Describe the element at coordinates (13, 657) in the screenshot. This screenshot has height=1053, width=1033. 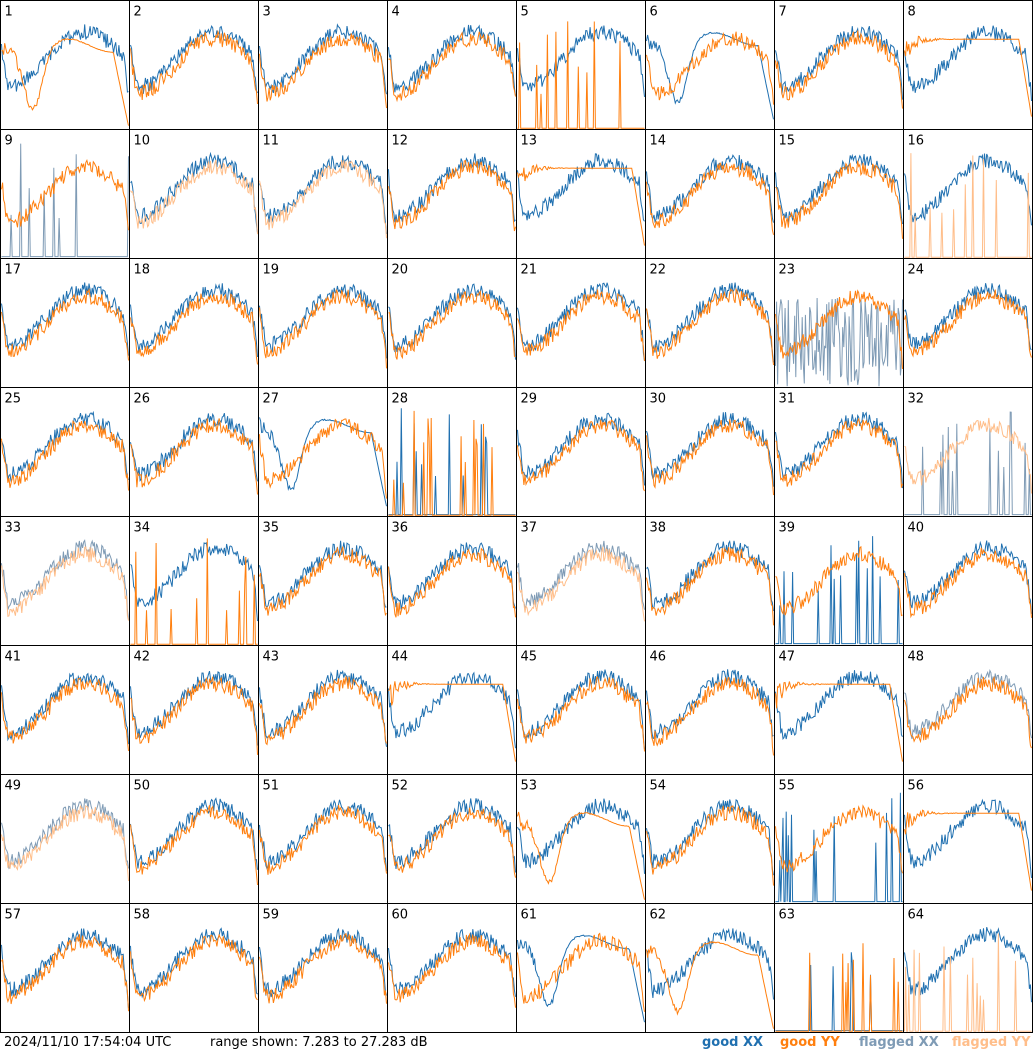
I see `panel-label: 41` at that location.